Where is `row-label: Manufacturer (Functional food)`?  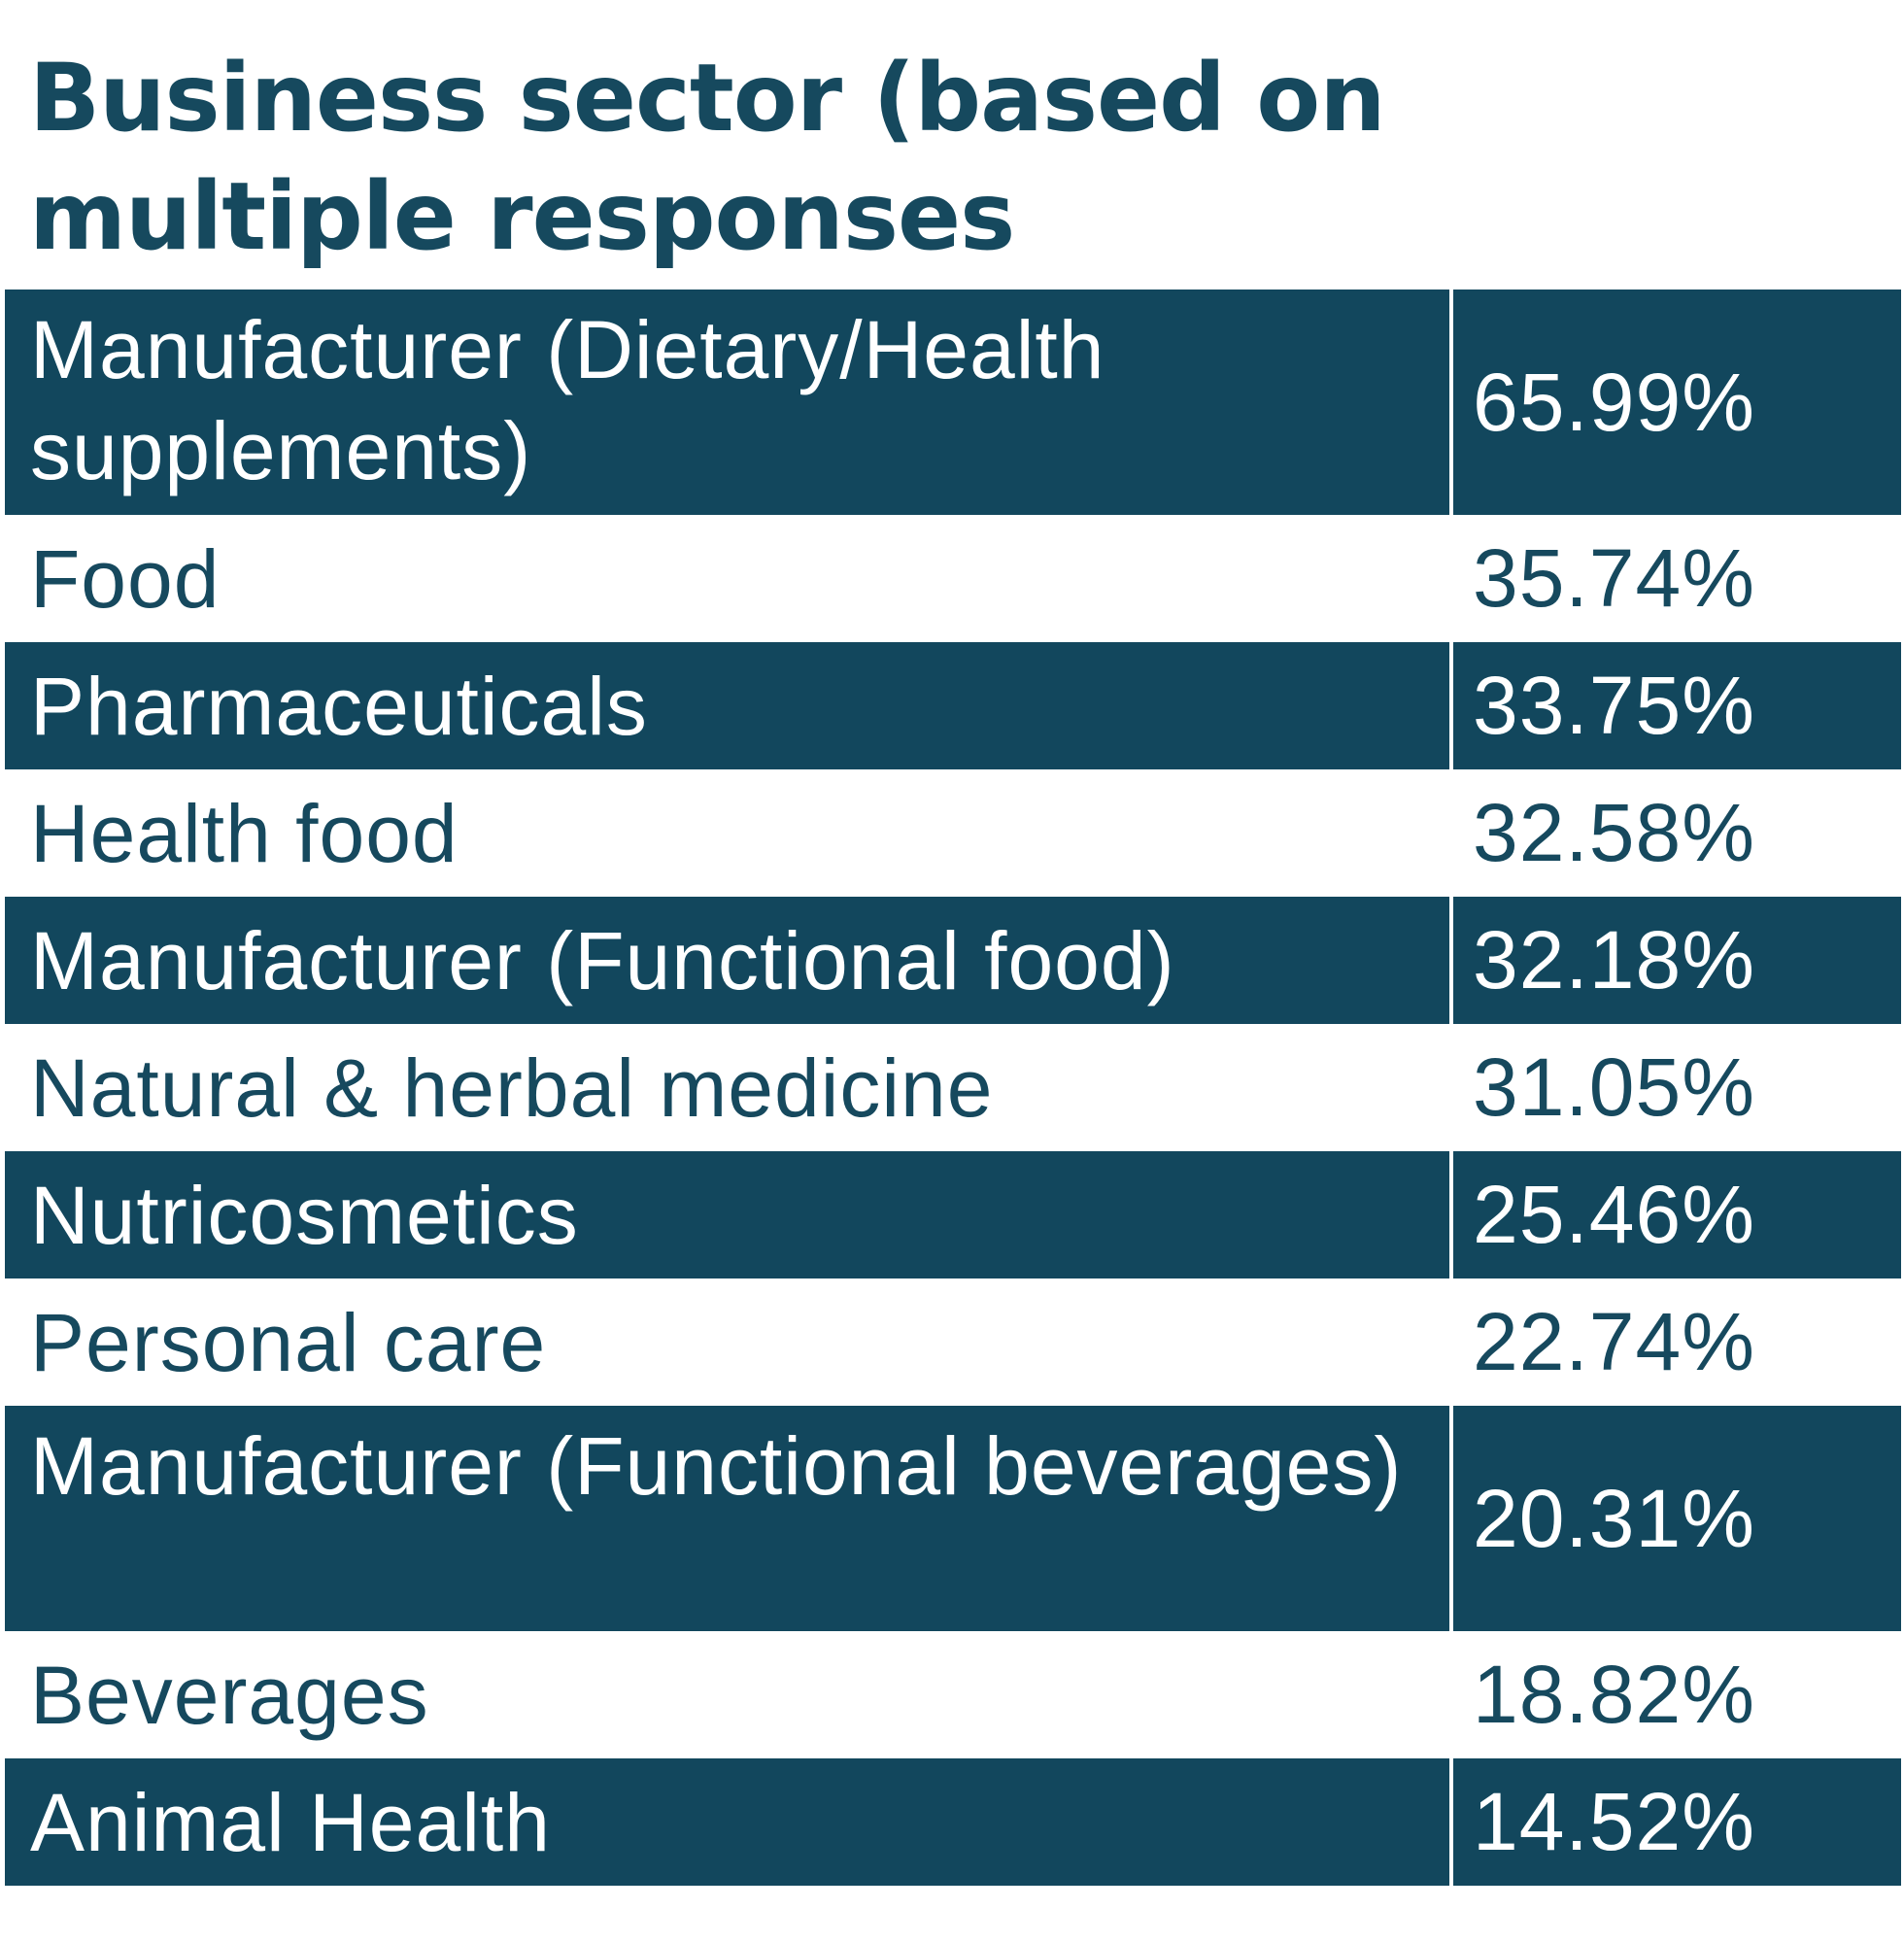
row-label: Manufacturer (Functional food) is located at coordinates (602, 960).